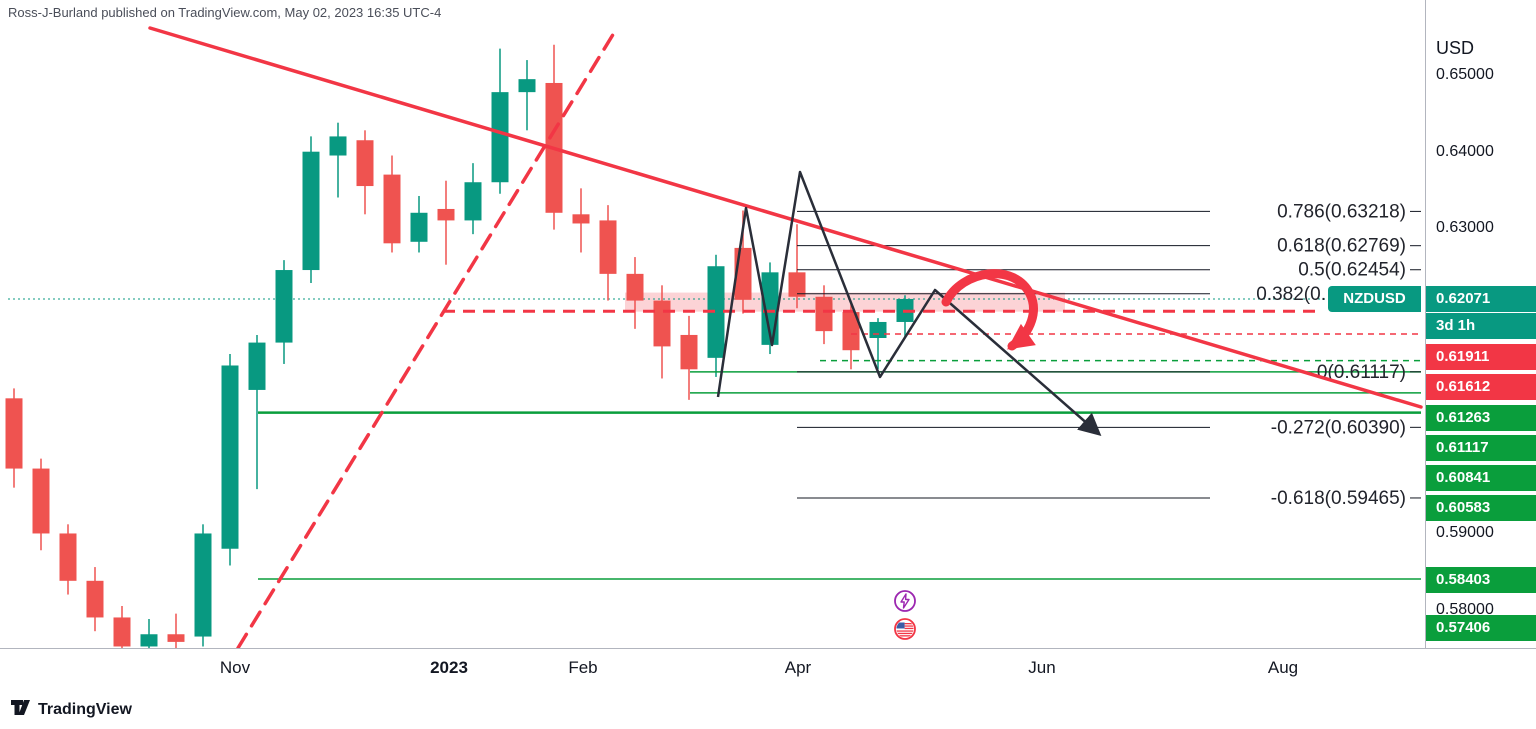 The height and width of the screenshot is (729, 1536). What do you see at coordinates (1481, 357) in the screenshot?
I see `price-badge: 0.61911` at bounding box center [1481, 357].